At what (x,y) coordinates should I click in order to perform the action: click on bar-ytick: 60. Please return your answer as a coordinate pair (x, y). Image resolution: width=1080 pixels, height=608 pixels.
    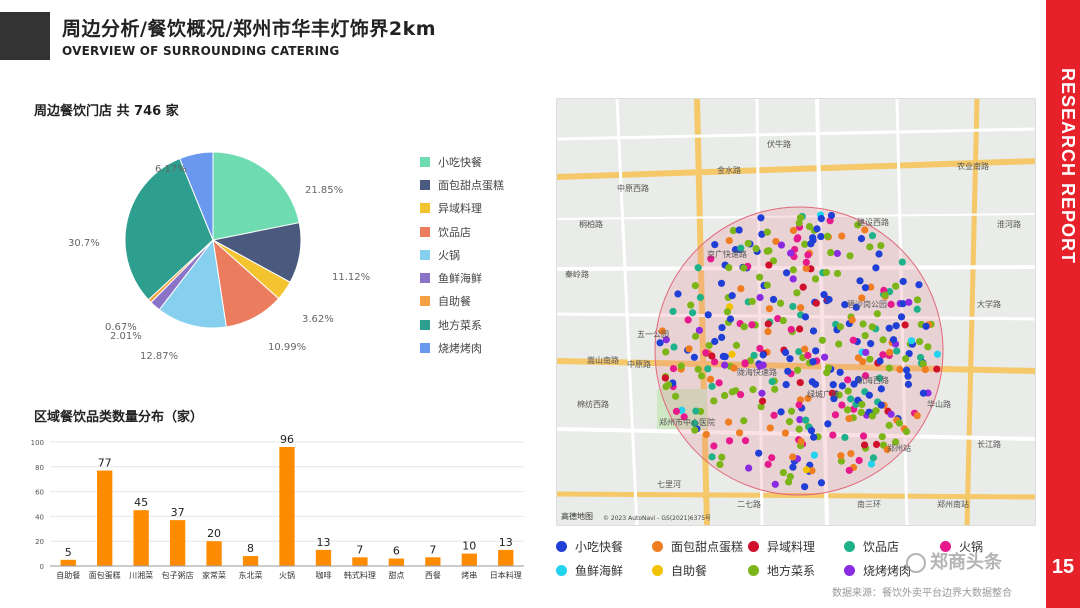
    Looking at the image, I should click on (39, 493).